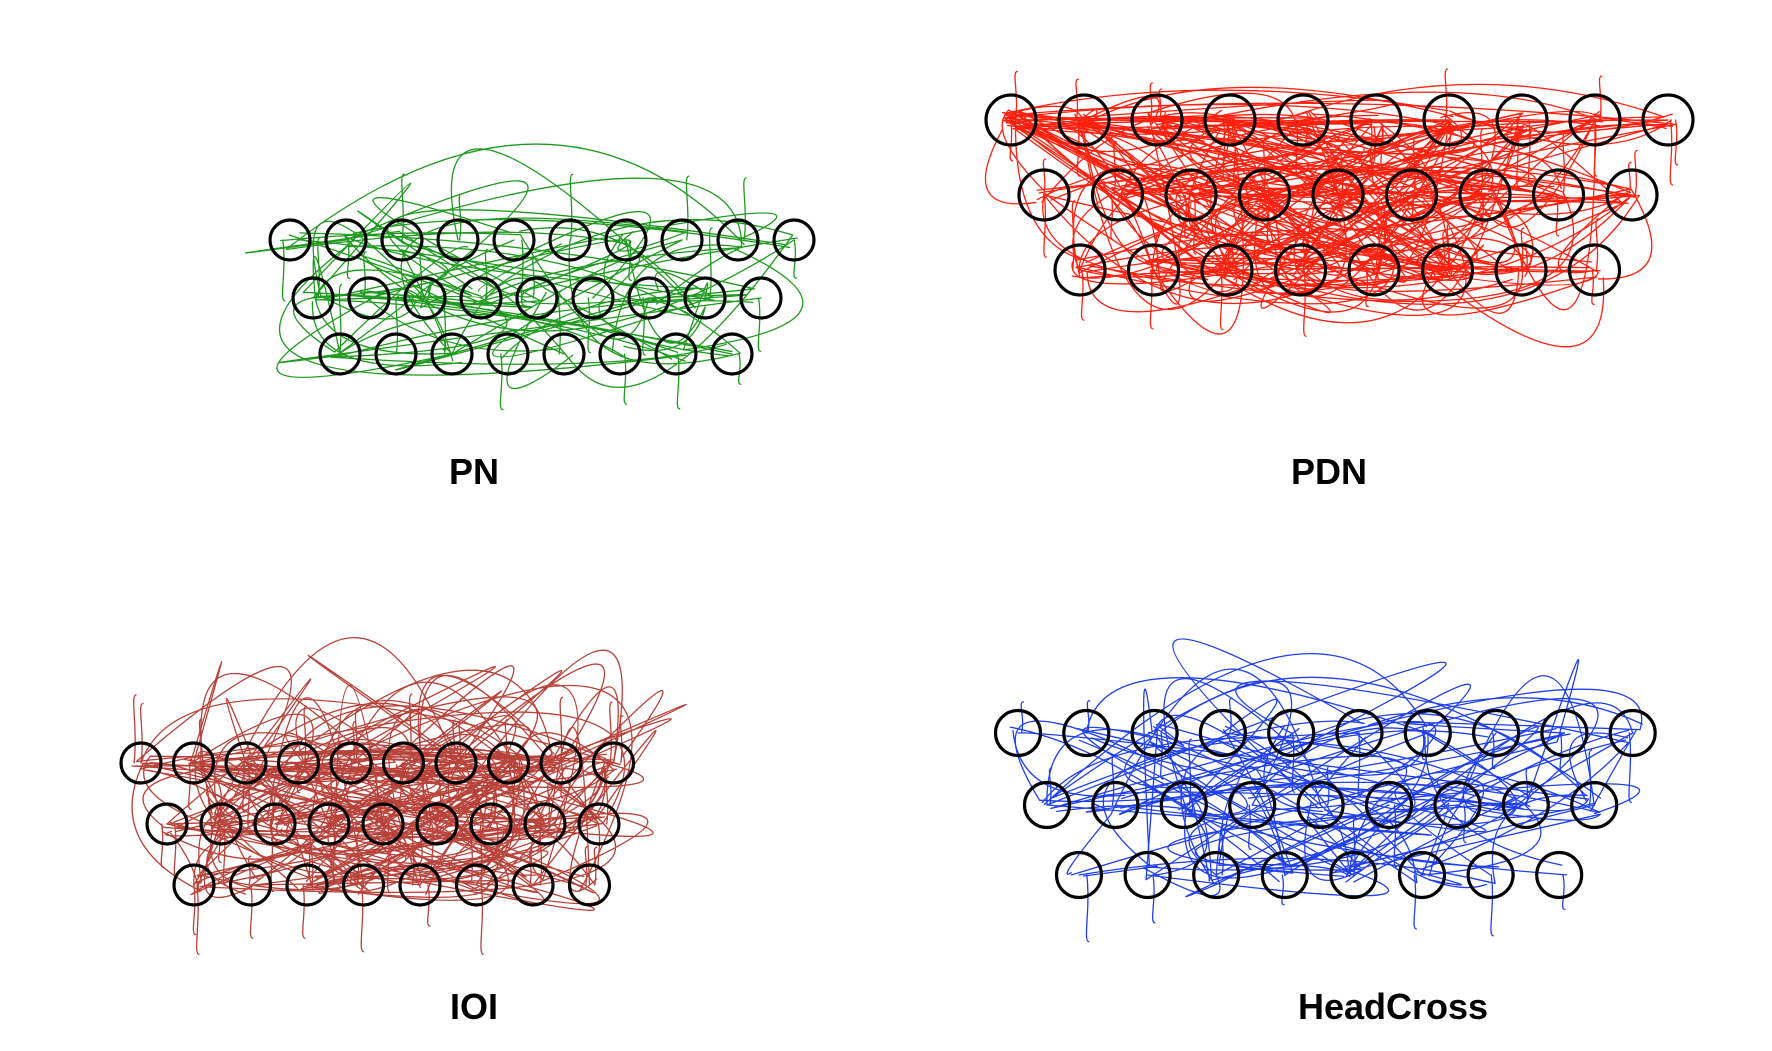 Image resolution: width=1772 pixels, height=1051 pixels. I want to click on ioi-panel-label: IOI, so click(474, 1006).